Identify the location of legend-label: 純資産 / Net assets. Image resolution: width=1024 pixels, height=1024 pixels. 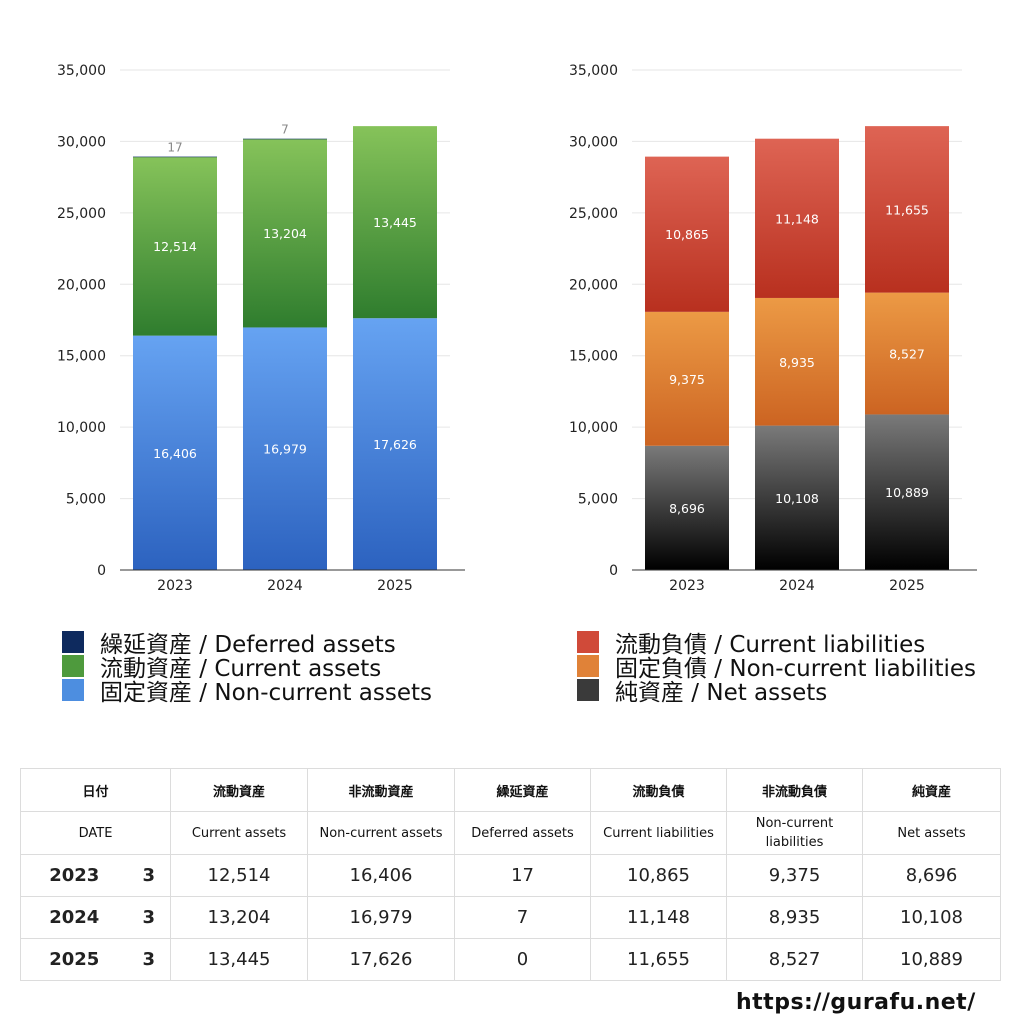
(721, 693).